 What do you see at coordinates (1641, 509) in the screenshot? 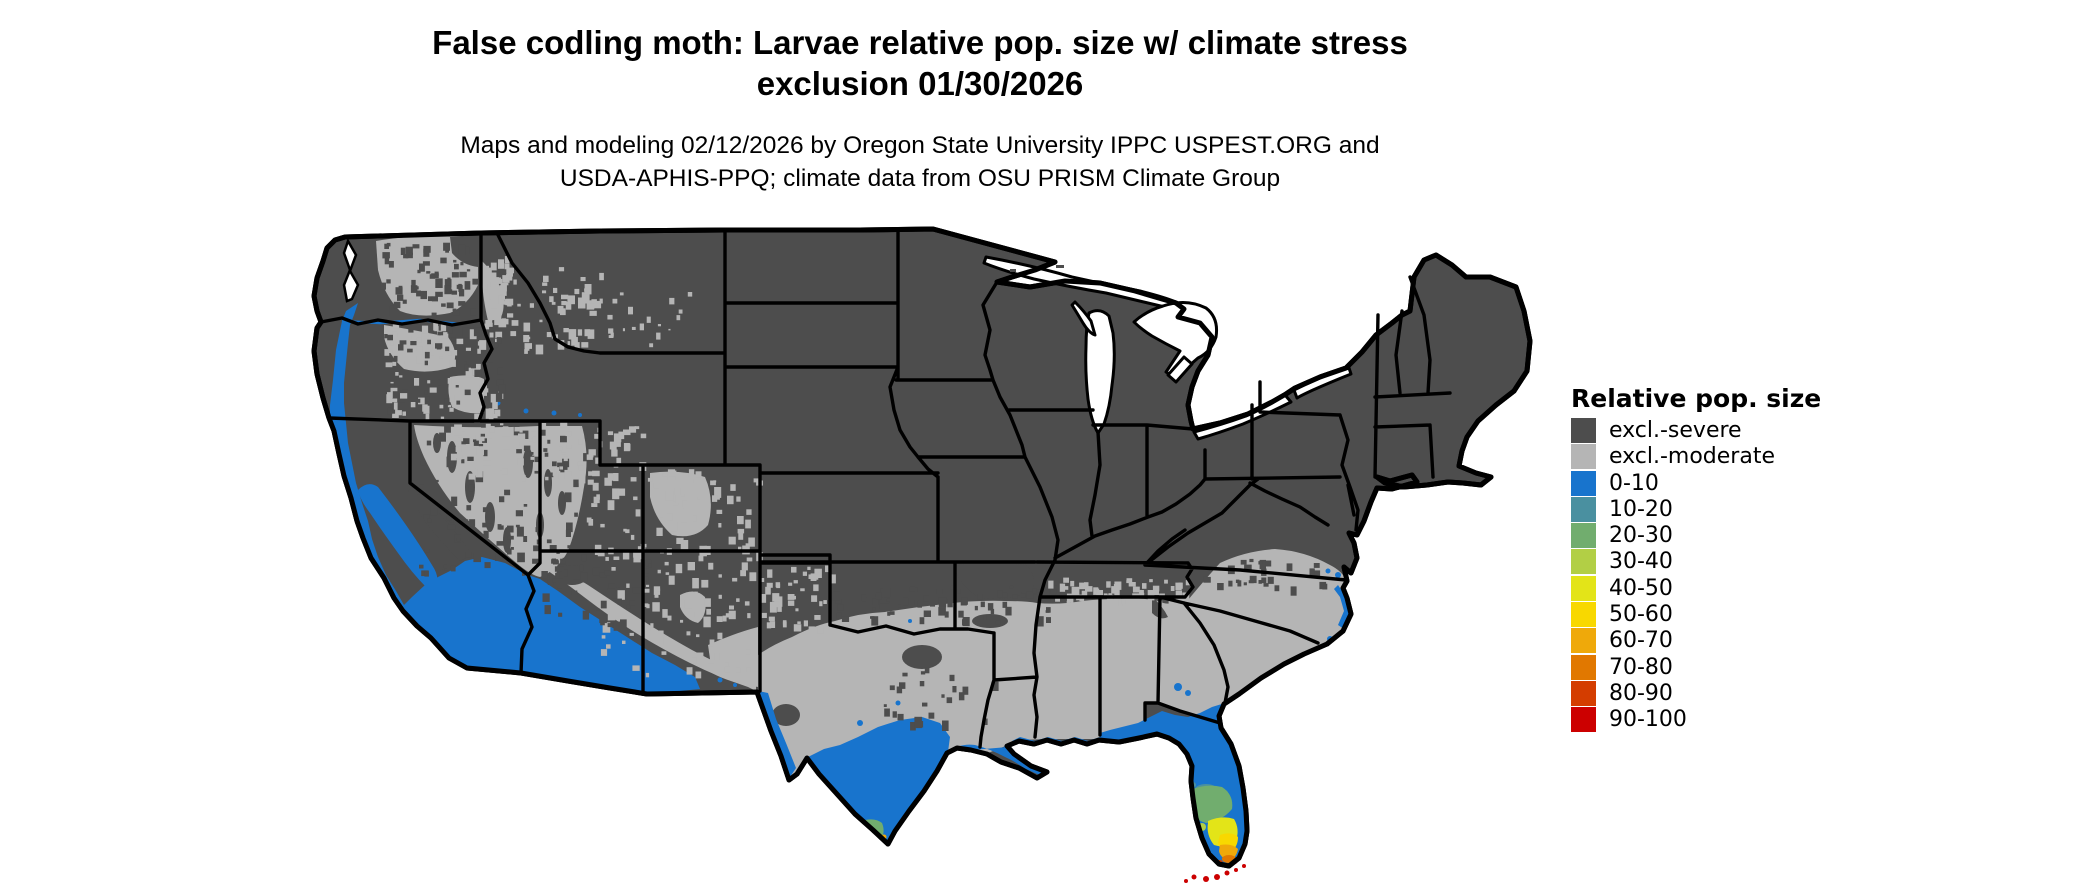
I see `legend-label: 10-20` at bounding box center [1641, 509].